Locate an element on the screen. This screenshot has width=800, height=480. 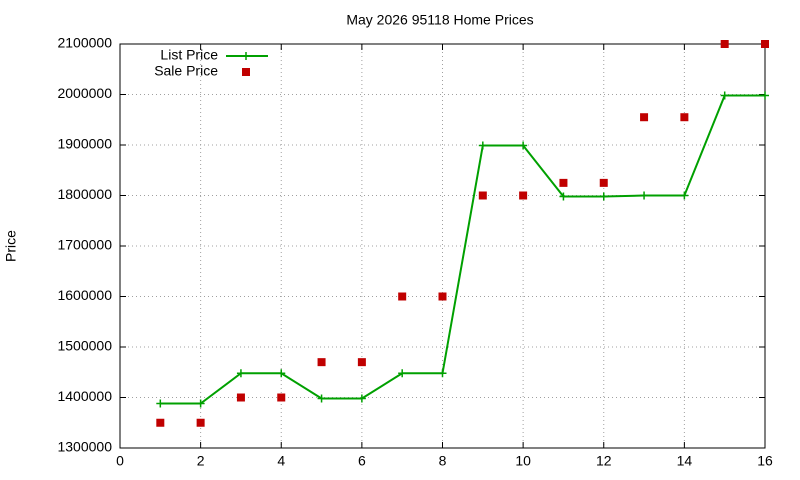
y-tick-label: 1700000 is located at coordinates (84, 245).